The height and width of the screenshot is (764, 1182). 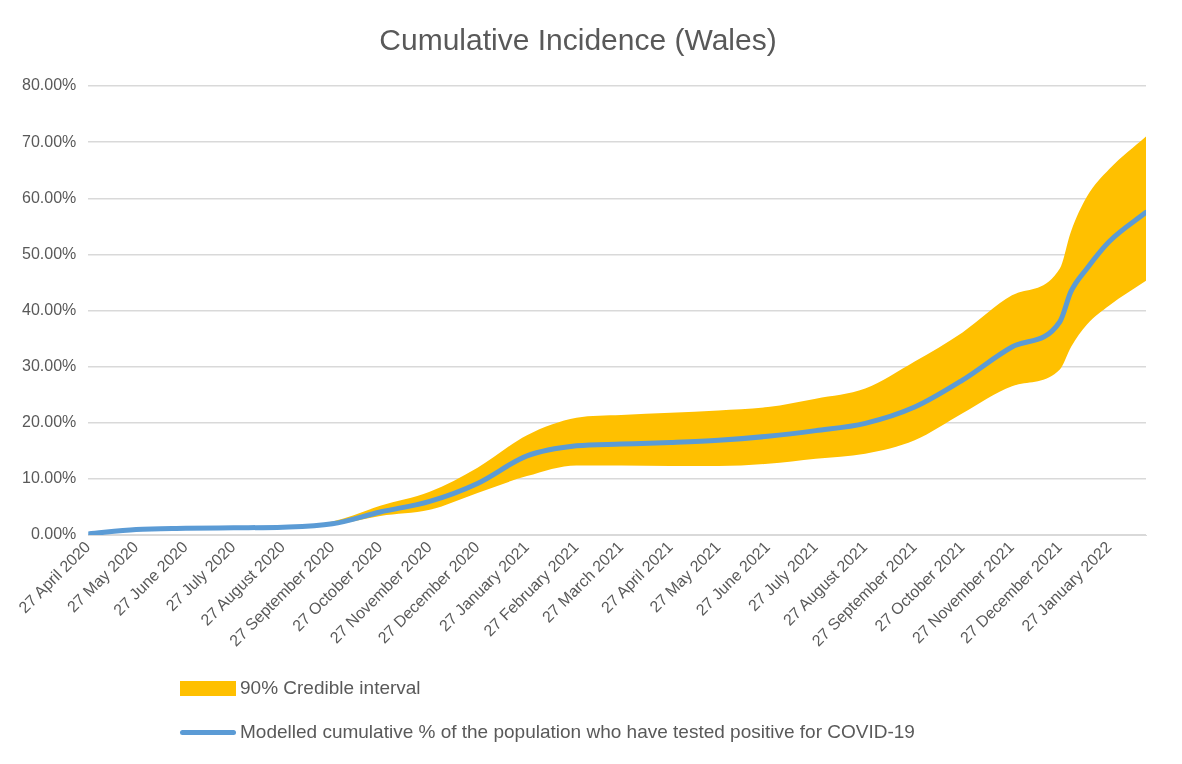 What do you see at coordinates (330, 688) in the screenshot?
I see `text: 90% Credible interval` at bounding box center [330, 688].